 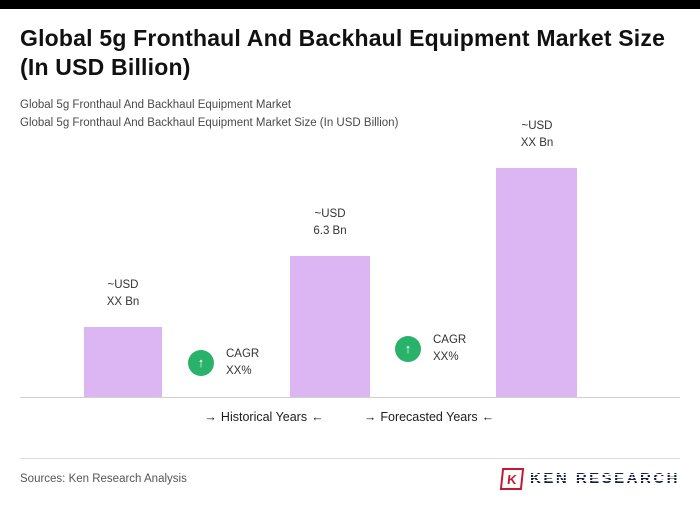 I want to click on cagr-badge-1: ↑ CAGR XX%, so click(x=223, y=362).